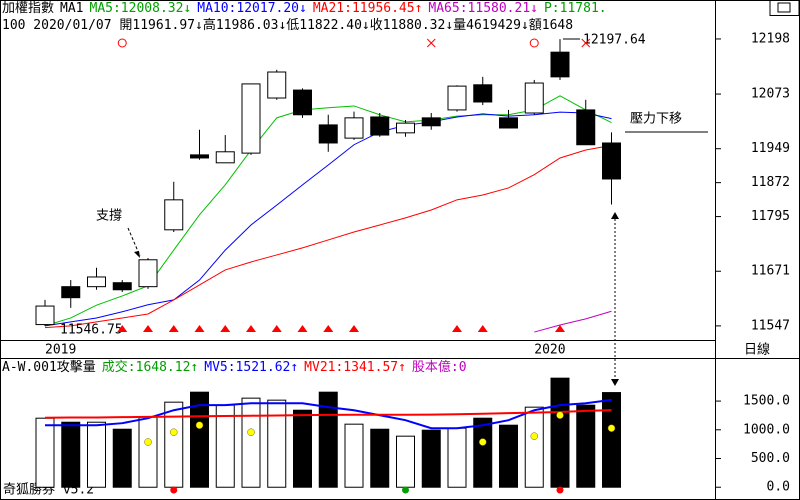 This screenshot has height=500, width=800. What do you see at coordinates (109, 216) in the screenshot?
I see `annotation: 支撐` at bounding box center [109, 216].